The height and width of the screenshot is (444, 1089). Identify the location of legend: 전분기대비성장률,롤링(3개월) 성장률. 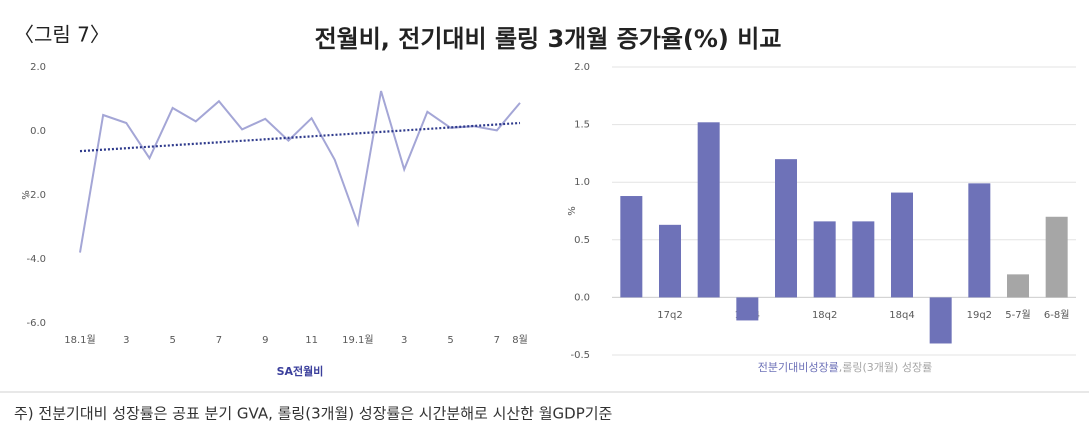
(845, 367).